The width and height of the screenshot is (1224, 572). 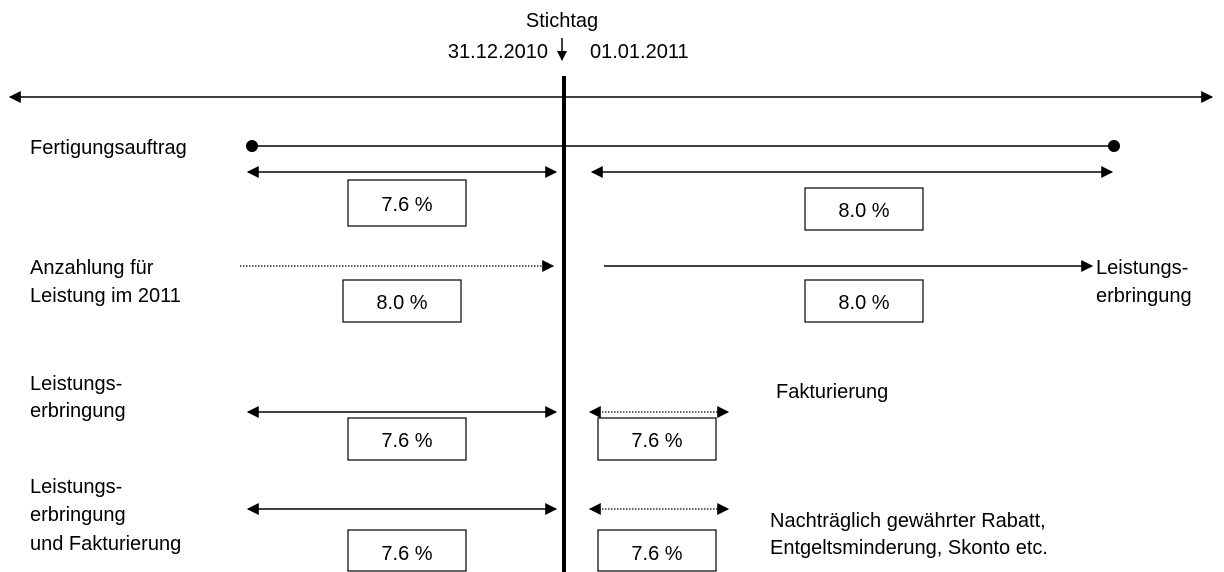 I want to click on right-label: Fakturierung, so click(x=832, y=392).